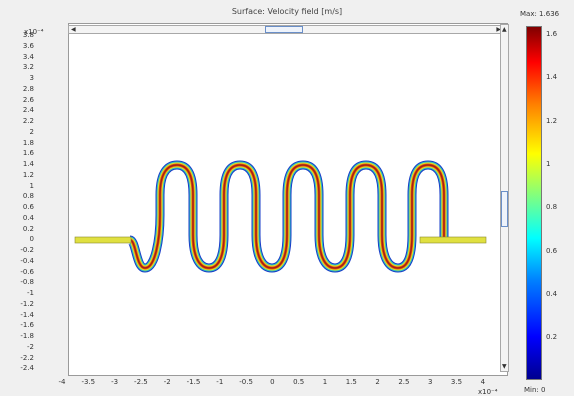 The width and height of the screenshot is (574, 396). Describe the element at coordinates (535, 390) in the screenshot. I see `colorbar-min-label: Min: 0` at that location.